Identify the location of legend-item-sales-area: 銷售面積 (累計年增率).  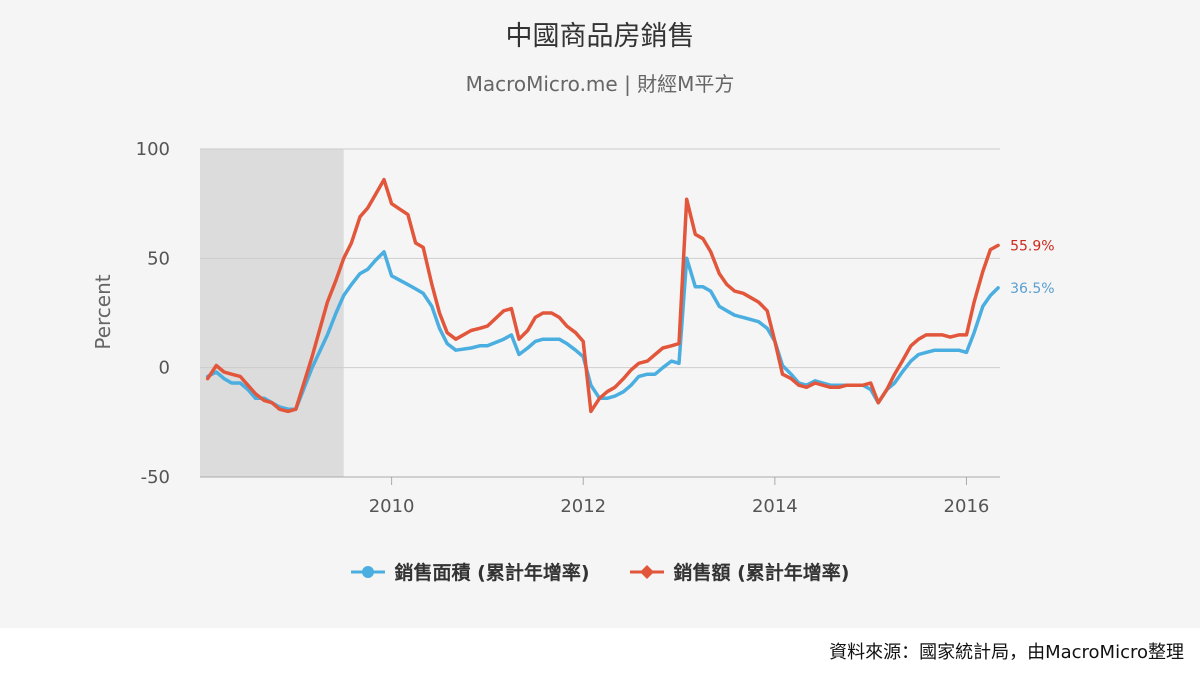
(470, 571).